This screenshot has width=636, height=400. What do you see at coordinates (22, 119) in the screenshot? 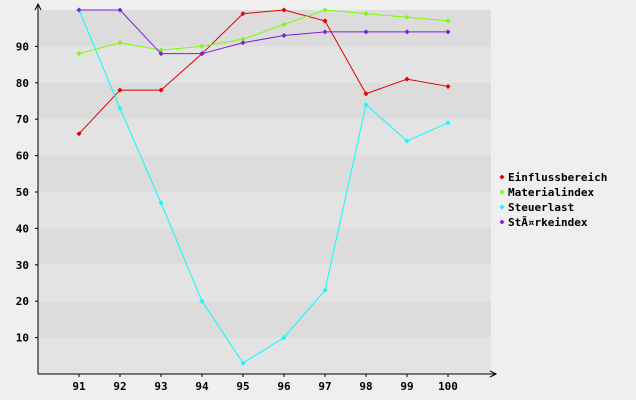
I see `y-tick-label: 70` at bounding box center [22, 119].